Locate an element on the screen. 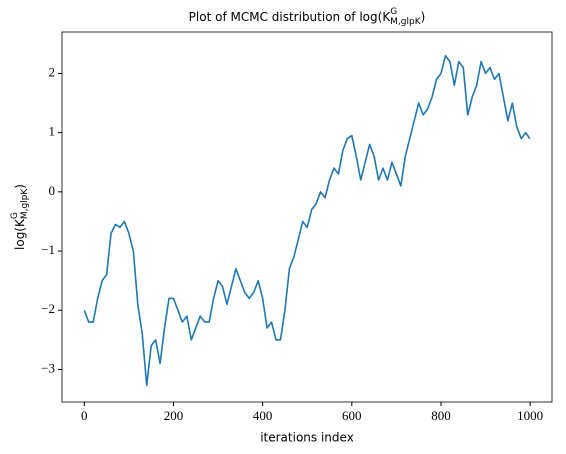 The image size is (566, 454). y-tick-label: −2 is located at coordinates (48, 308).